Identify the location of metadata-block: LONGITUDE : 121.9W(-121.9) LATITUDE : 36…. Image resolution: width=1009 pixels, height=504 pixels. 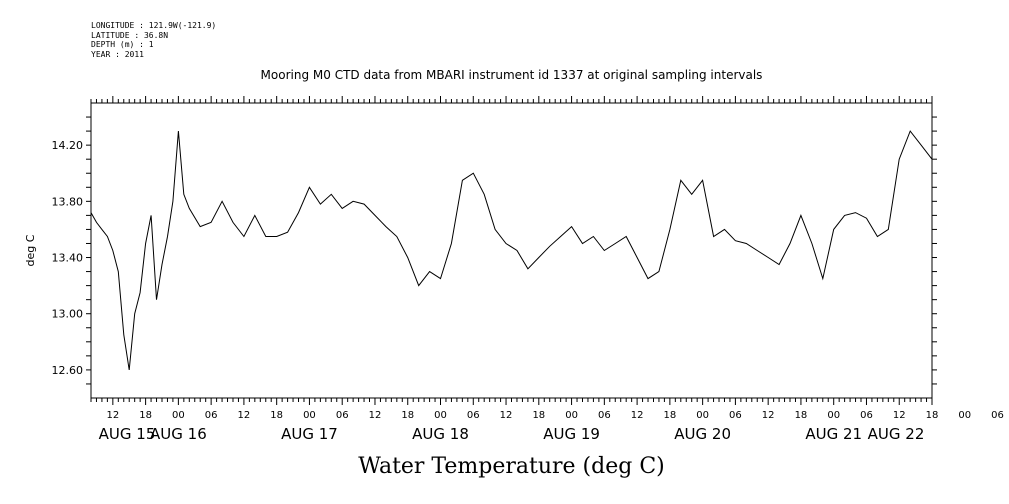
(153, 40).